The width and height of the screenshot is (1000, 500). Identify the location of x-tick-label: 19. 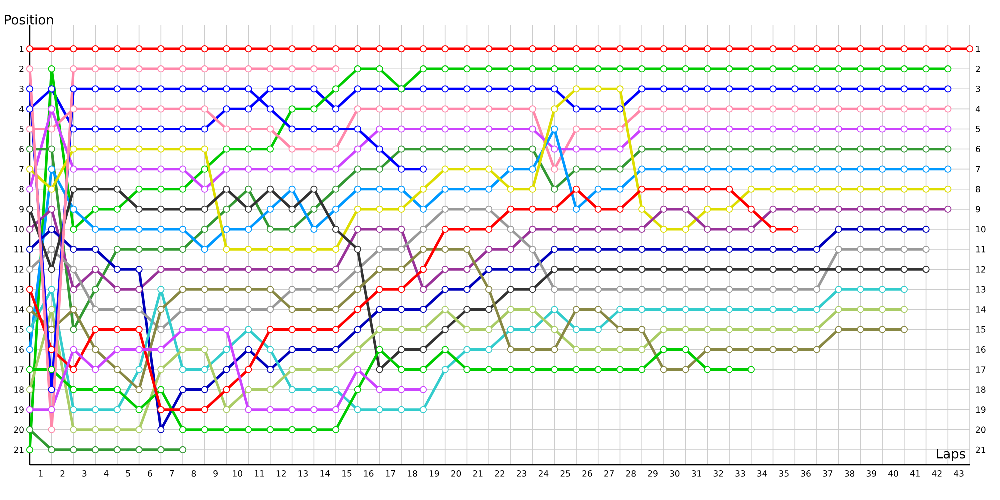
(435, 473).